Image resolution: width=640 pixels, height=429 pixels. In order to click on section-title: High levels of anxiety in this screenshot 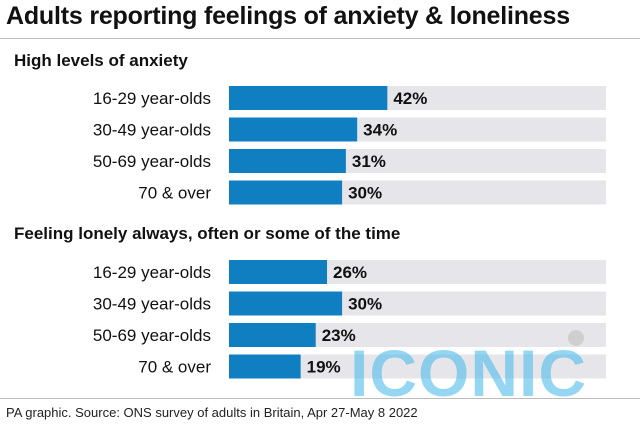, I will do `click(101, 60)`.